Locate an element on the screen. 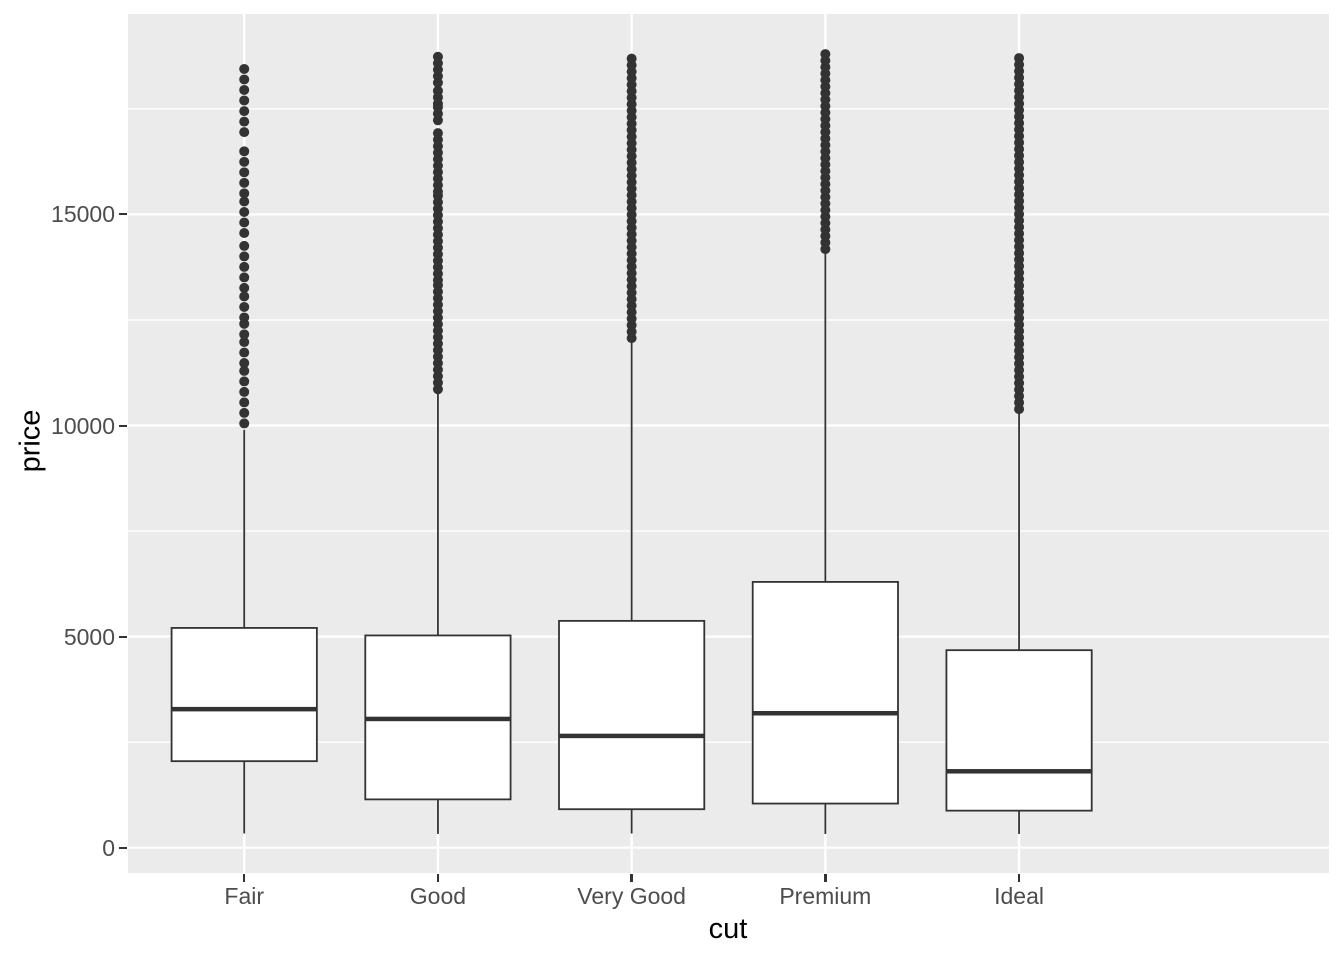 The height and width of the screenshot is (960, 1344). y-tick-label: 15000 is located at coordinates (83, 214).